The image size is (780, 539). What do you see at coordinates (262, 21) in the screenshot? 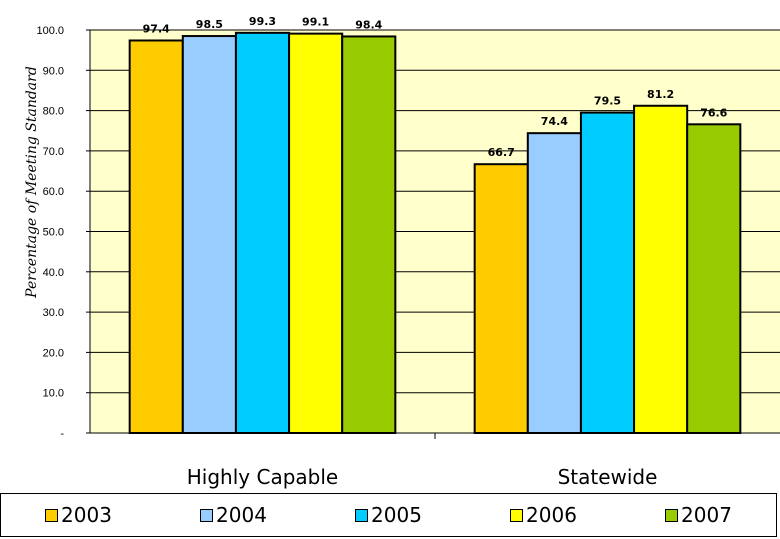
I see `data-label: 99.3` at bounding box center [262, 21].